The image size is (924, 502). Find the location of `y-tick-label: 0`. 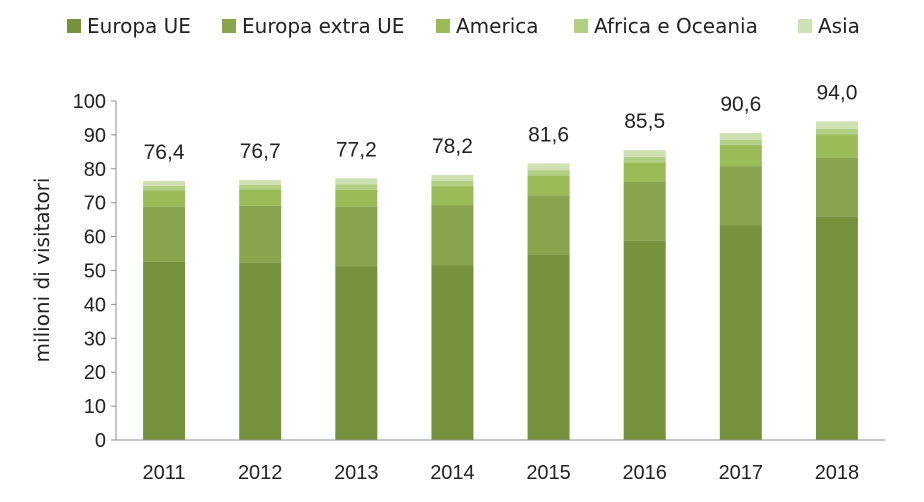

y-tick-label: 0 is located at coordinates (100, 441).